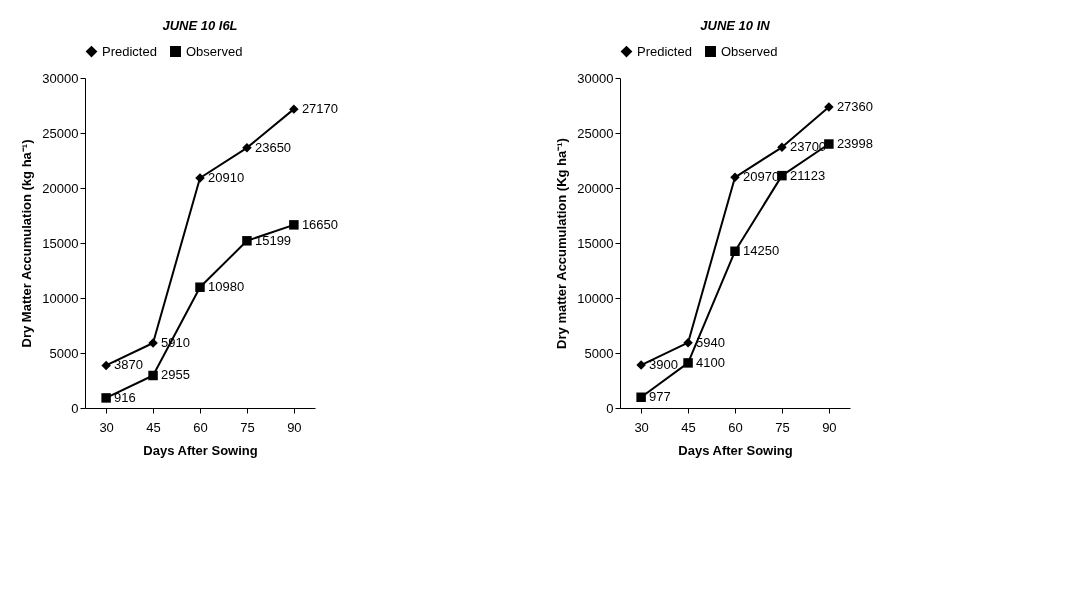 This screenshot has height=614, width=1075. What do you see at coordinates (27, 243) in the screenshot?
I see `y-axis-title: Dry Matter Accumulation (kg ha⁻¹)` at bounding box center [27, 243].